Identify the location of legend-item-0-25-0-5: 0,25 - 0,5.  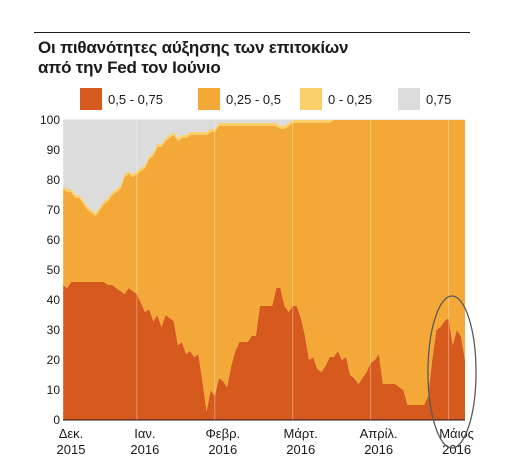
(239, 99).